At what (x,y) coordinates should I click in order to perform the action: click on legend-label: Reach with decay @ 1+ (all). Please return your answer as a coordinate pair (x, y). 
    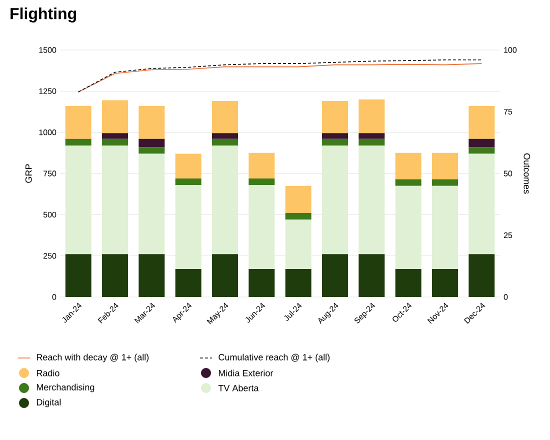
    Looking at the image, I should click on (92, 358).